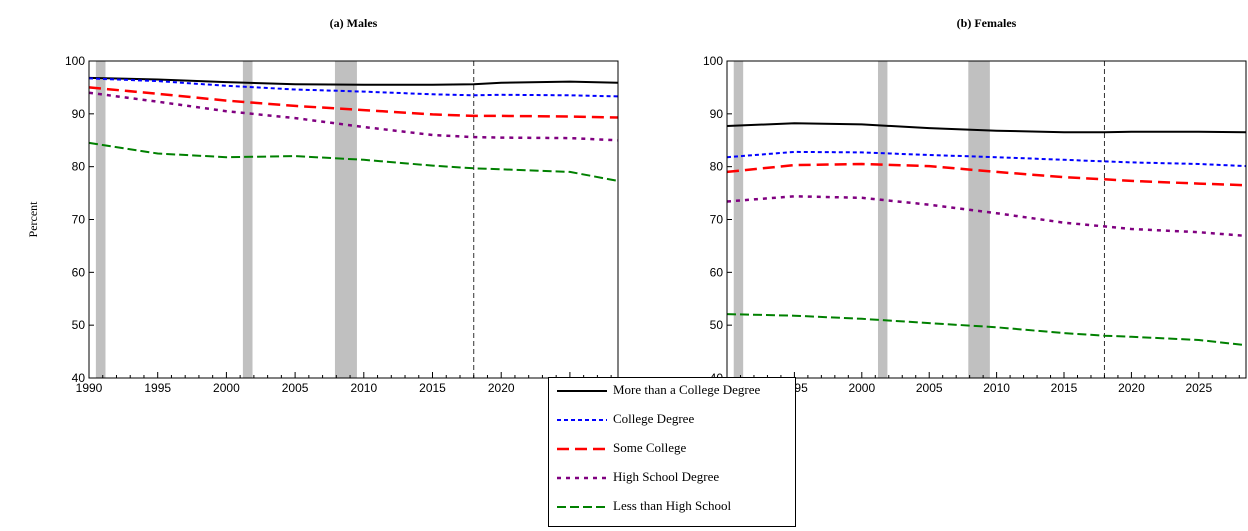  What do you see at coordinates (672, 505) in the screenshot?
I see `legend-label: Less than High School` at bounding box center [672, 505].